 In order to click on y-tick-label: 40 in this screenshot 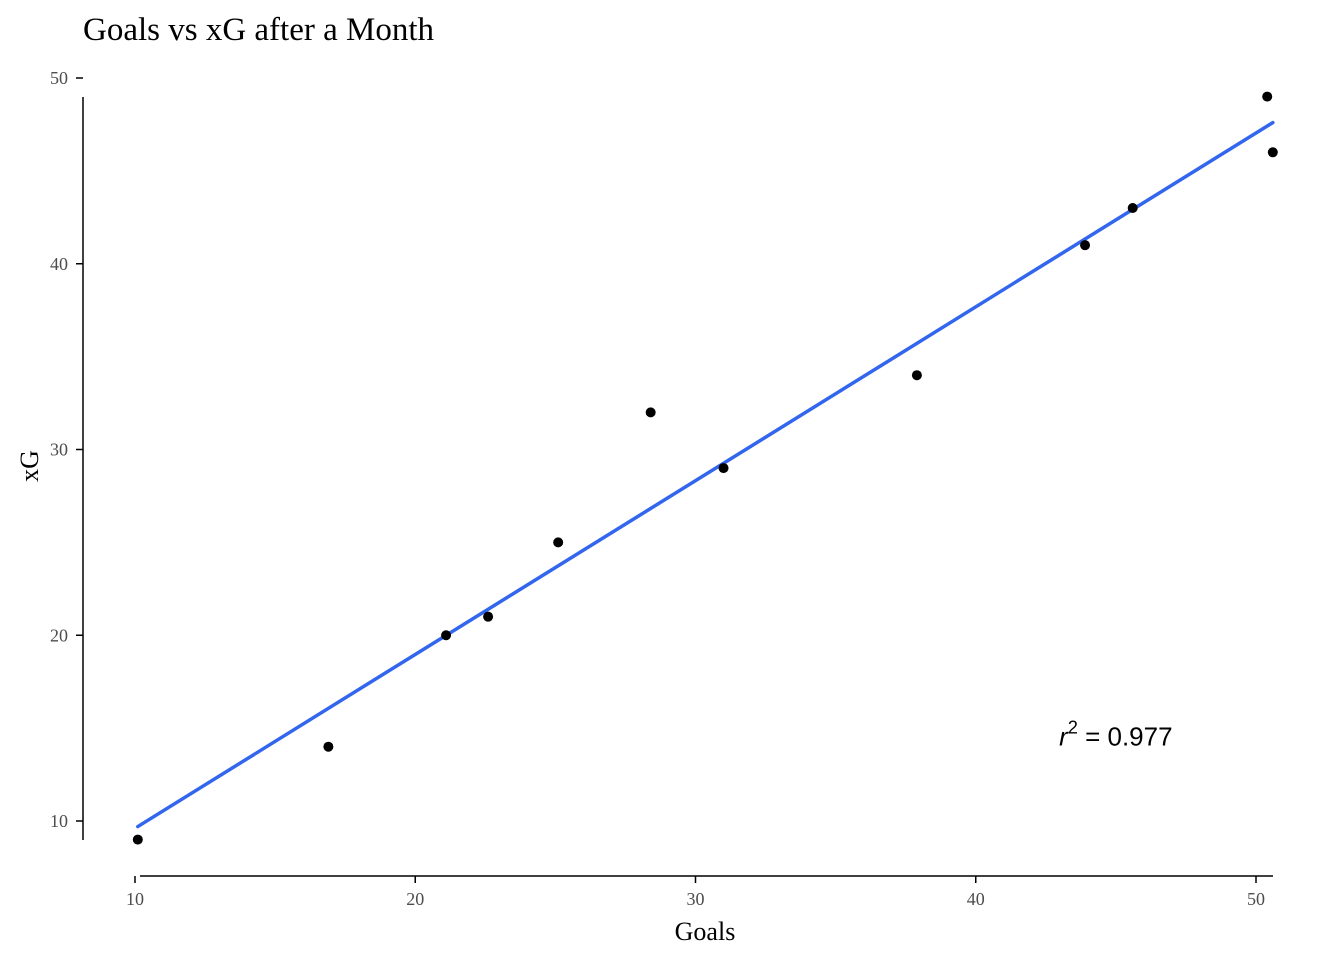, I will do `click(59, 264)`.